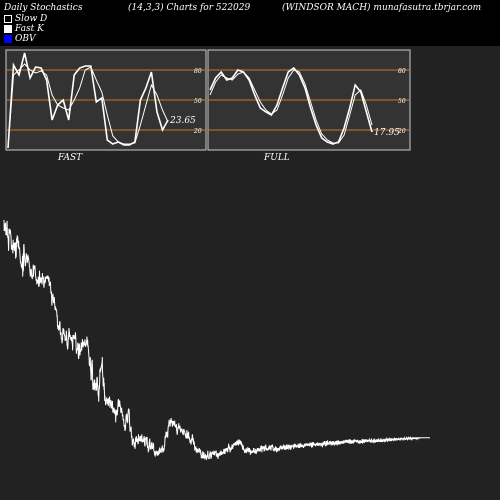 The image size is (500, 500). I want to click on legend-obv: OBV, so click(20, 39).